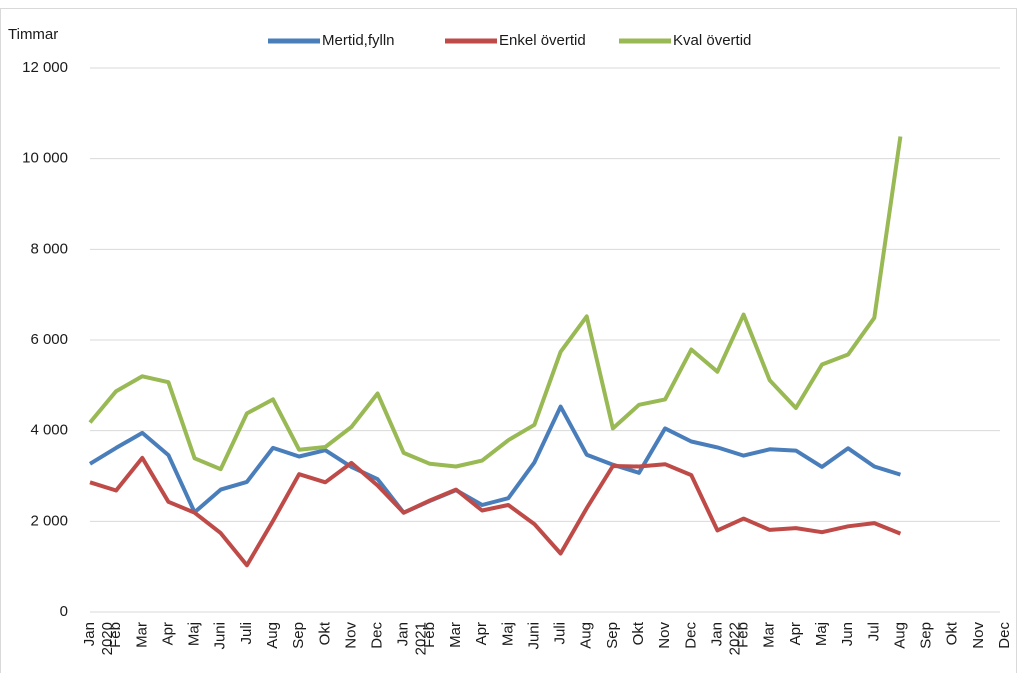 Image resolution: width=1018 pixels, height=673 pixels. Describe the element at coordinates (49, 248) in the screenshot. I see `y-tick-label: 8 000` at that location.